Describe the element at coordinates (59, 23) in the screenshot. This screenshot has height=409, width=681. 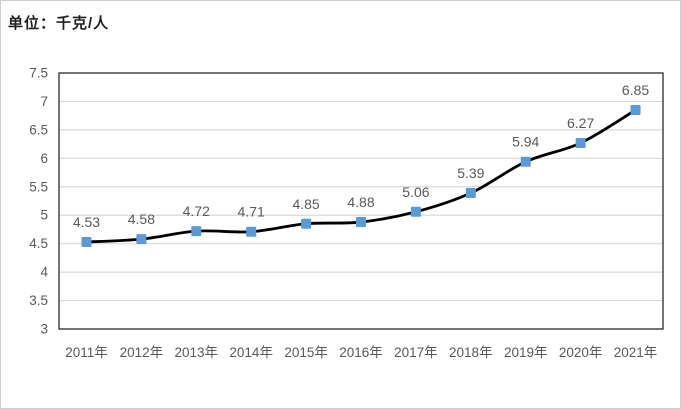
I see `unit-label: 单位：千克/人` at that location.